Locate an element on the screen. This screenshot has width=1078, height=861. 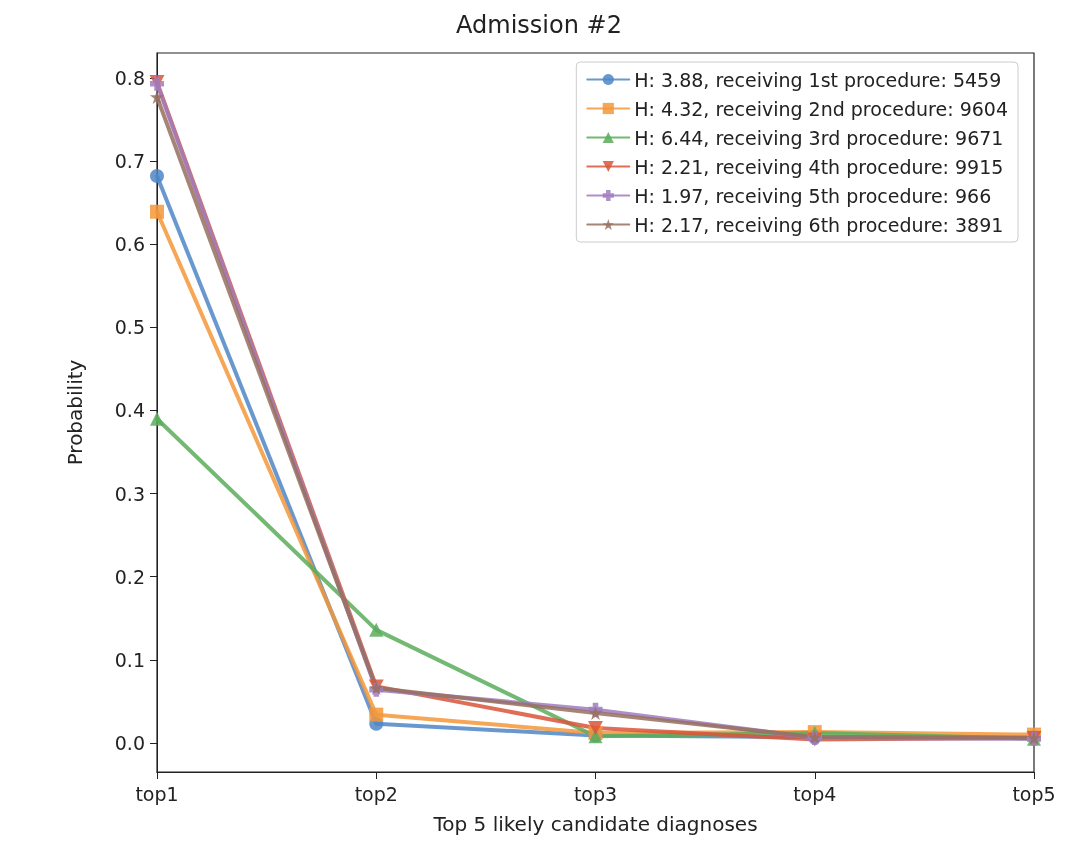
y-tick-label: 0.7 is located at coordinates (129, 161).